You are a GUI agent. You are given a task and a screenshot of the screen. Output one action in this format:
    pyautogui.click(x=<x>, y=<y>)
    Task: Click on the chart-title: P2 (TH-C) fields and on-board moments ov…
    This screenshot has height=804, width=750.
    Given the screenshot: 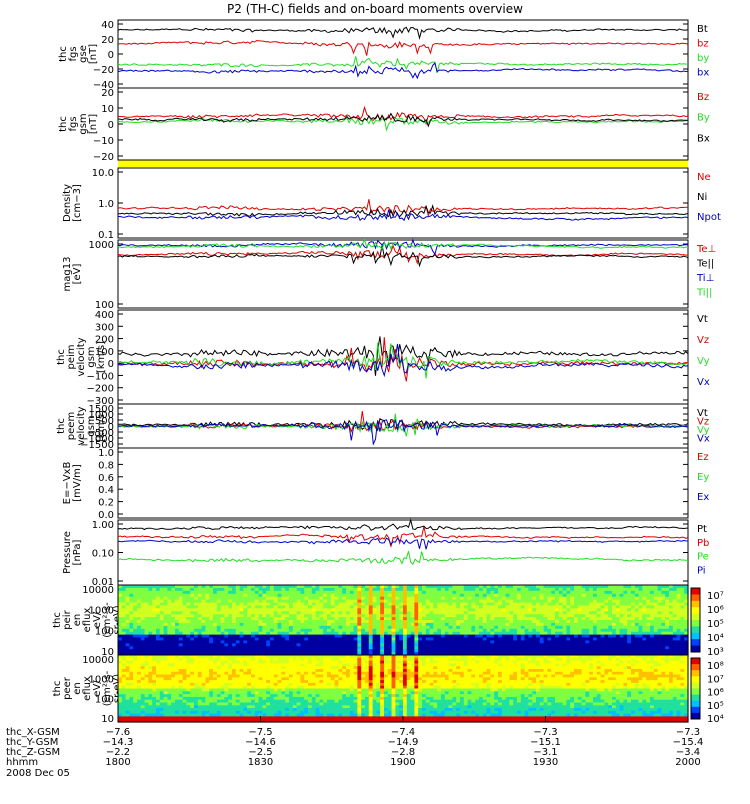 What is the action you would take?
    pyautogui.click(x=375, y=9)
    